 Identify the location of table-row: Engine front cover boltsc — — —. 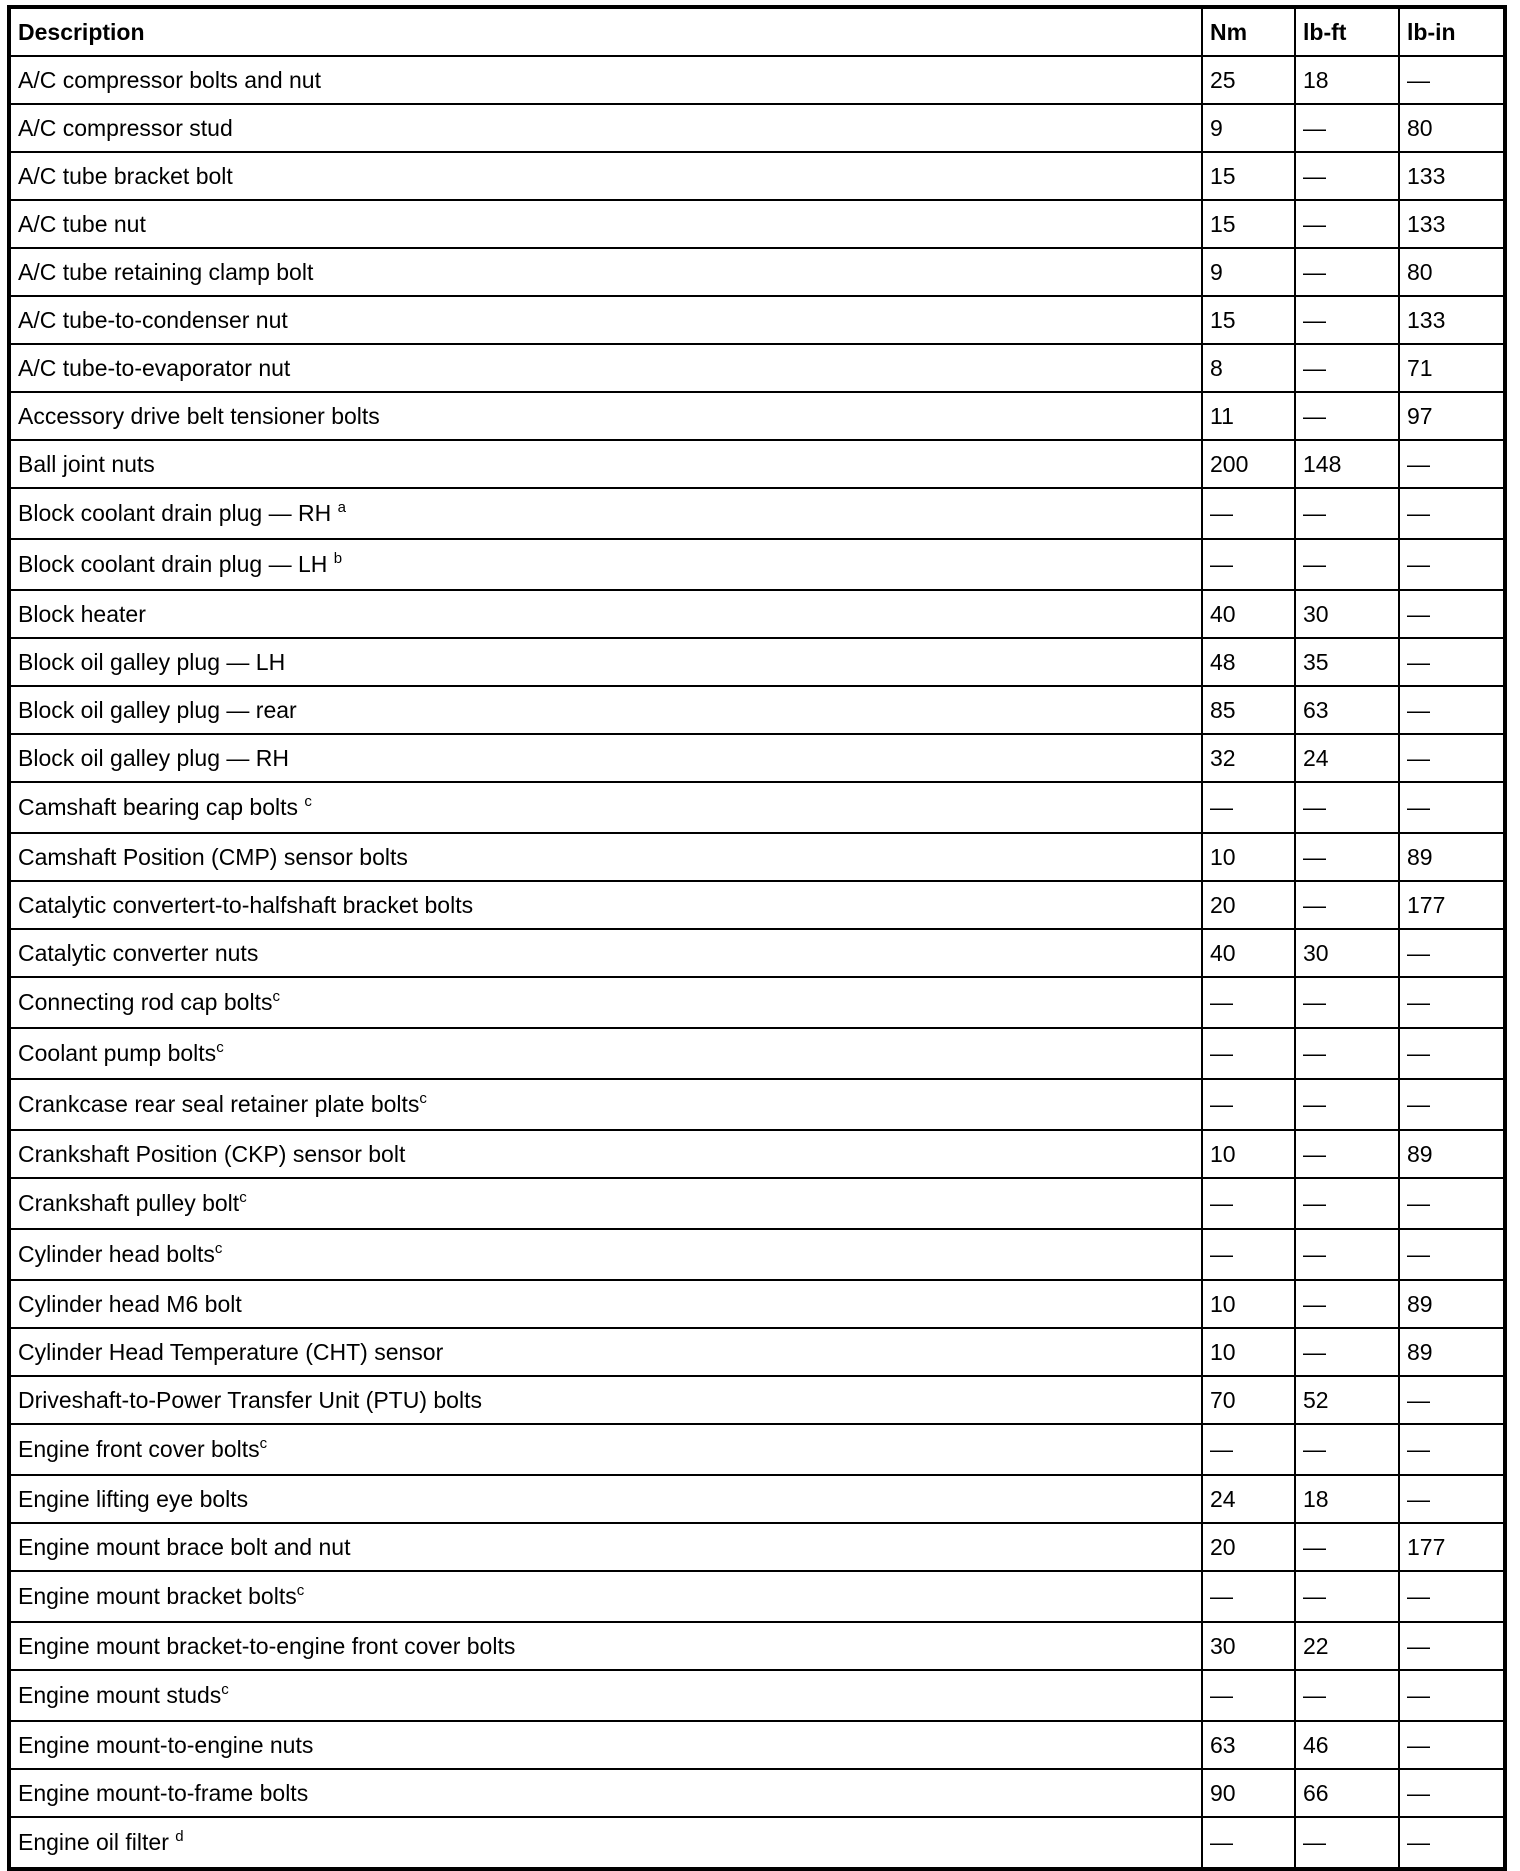
(757, 1449).